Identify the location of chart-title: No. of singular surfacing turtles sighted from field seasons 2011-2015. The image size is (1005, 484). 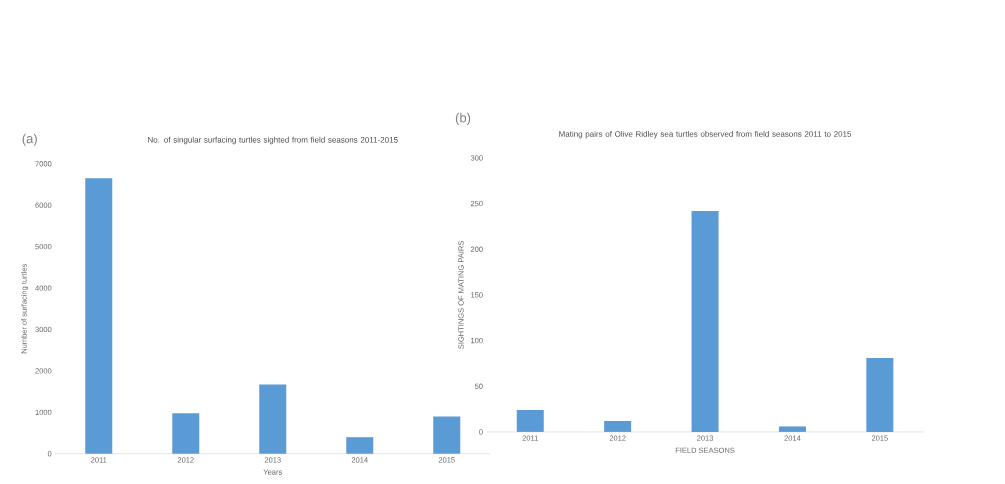
(273, 140).